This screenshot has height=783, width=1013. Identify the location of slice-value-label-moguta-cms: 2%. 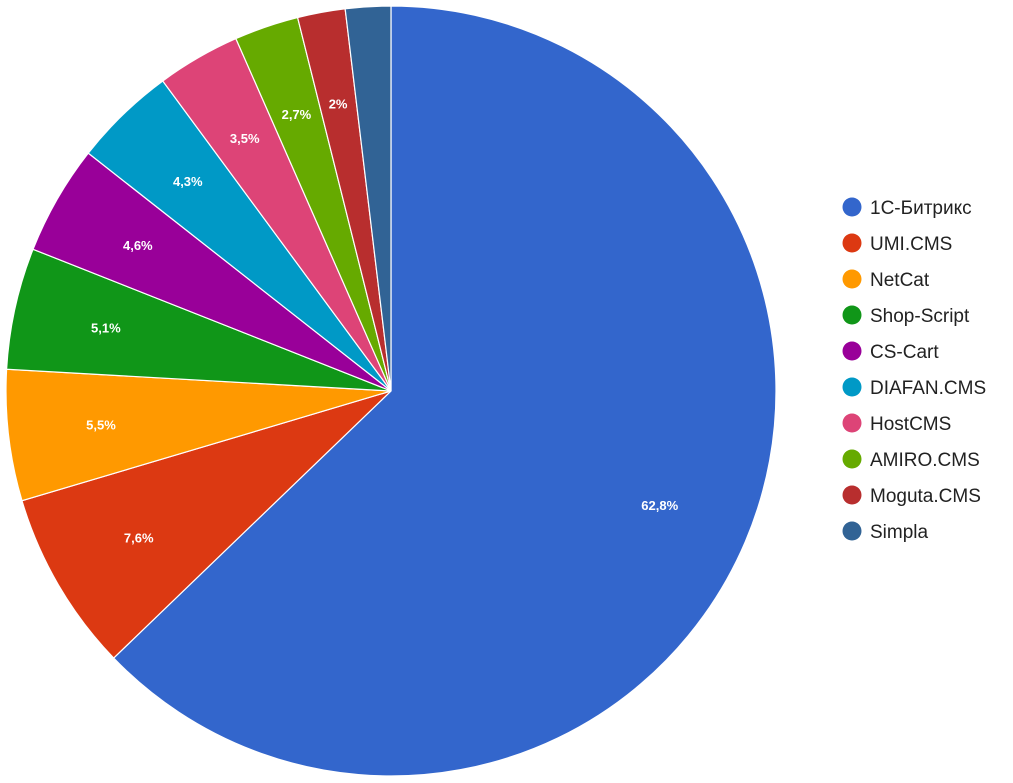
(338, 103).